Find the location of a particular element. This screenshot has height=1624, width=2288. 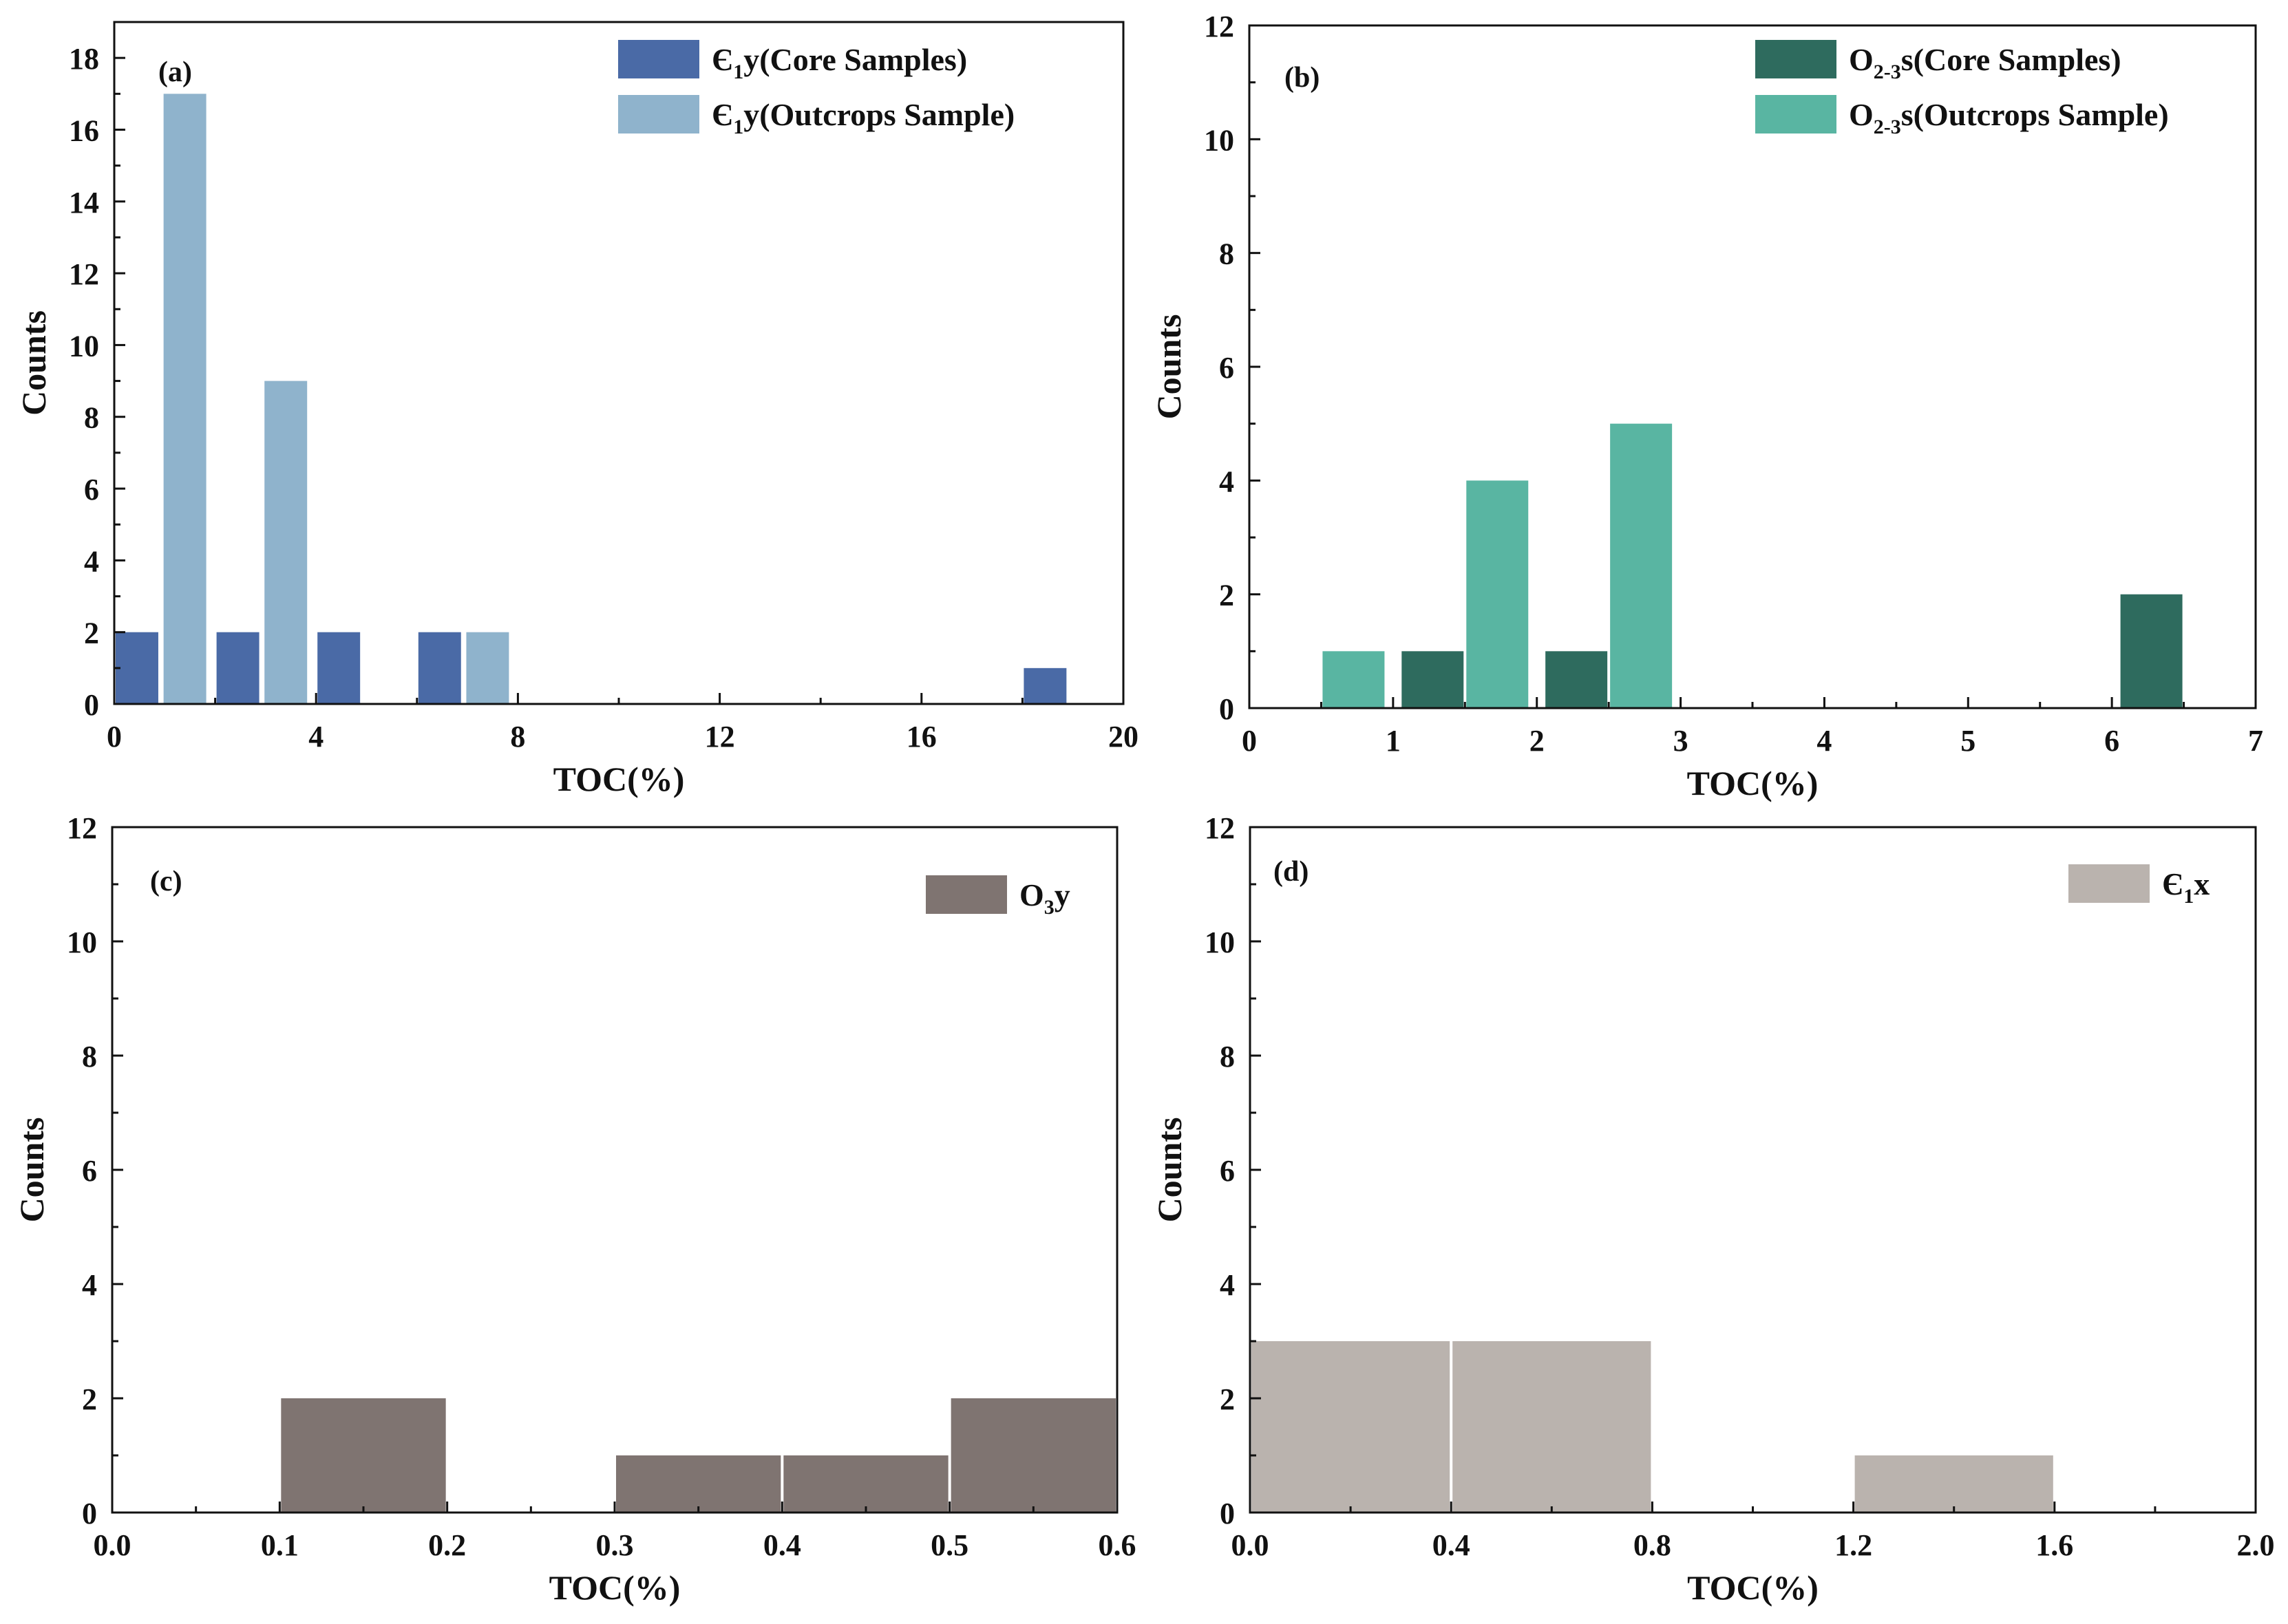

x-tick-label-a-2: 8 is located at coordinates (517, 737).